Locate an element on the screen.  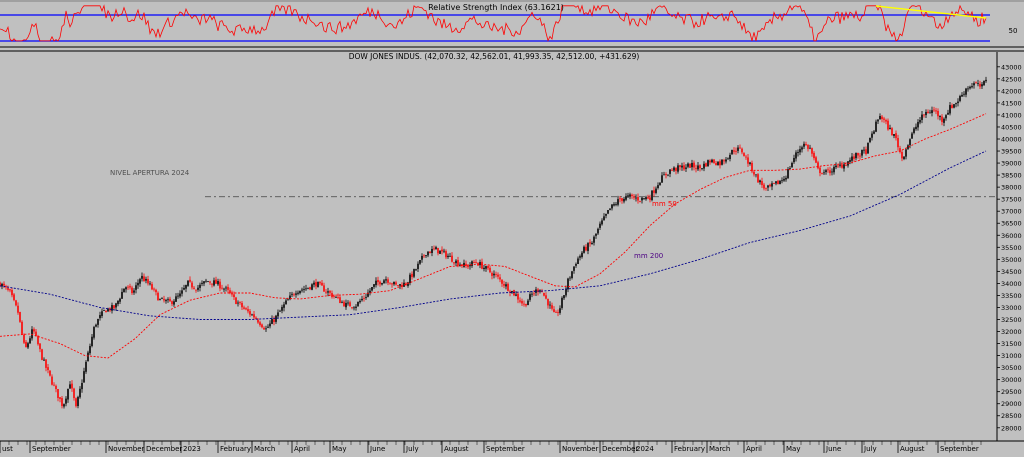
price-tick-label: 35500 is located at coordinates (1011, 248).